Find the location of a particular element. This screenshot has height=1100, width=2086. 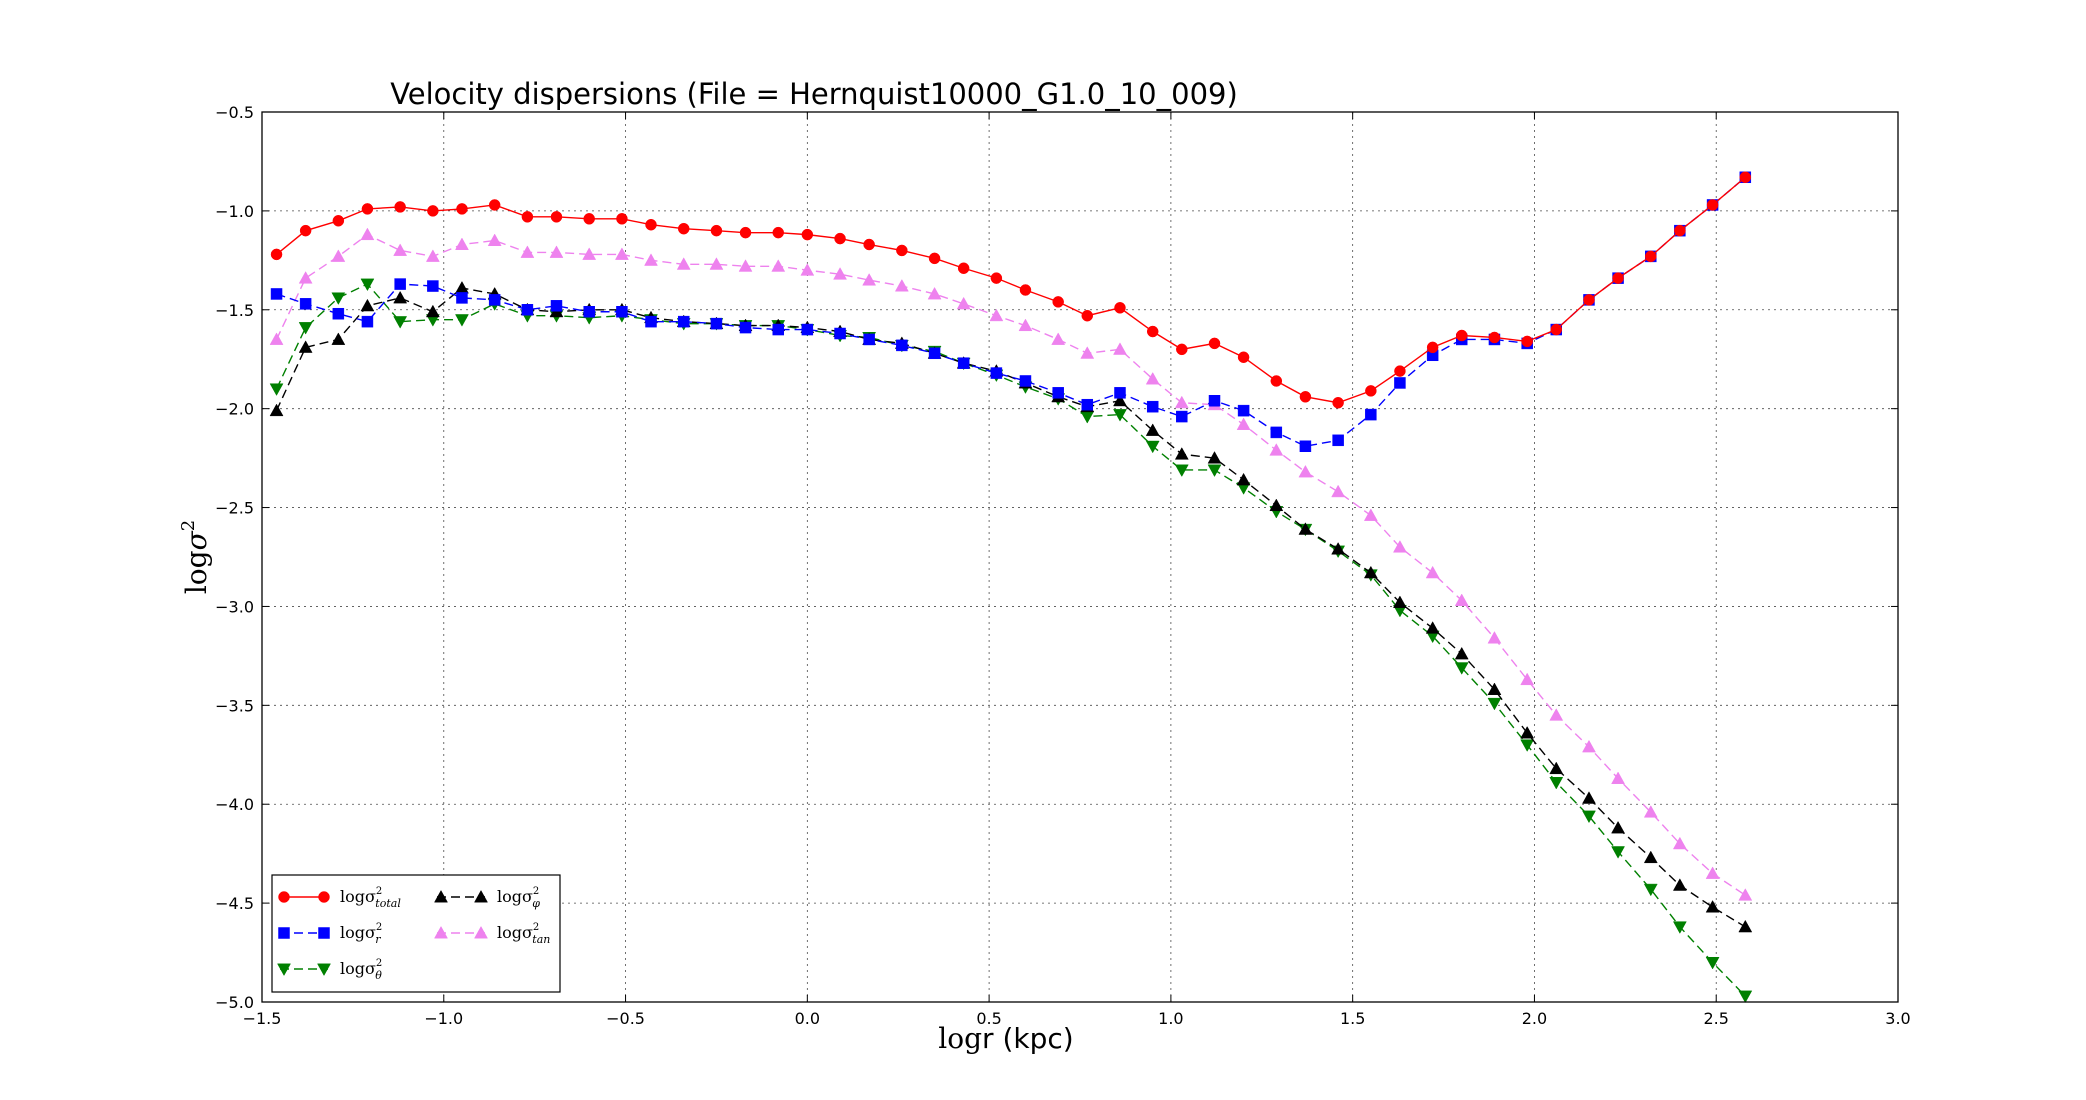

legend-entry-φ: logσ2 φ is located at coordinates (487, 898).